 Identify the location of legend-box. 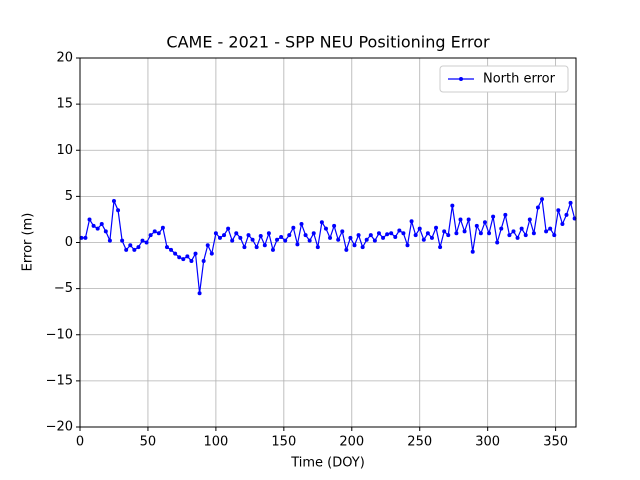
(504, 79).